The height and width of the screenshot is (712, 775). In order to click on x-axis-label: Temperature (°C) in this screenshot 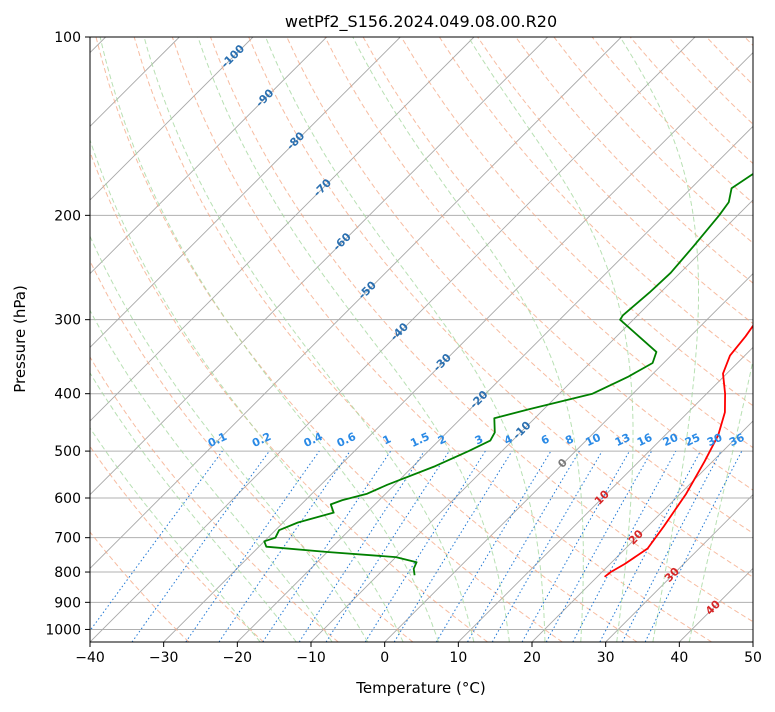, I will do `click(420, 688)`.